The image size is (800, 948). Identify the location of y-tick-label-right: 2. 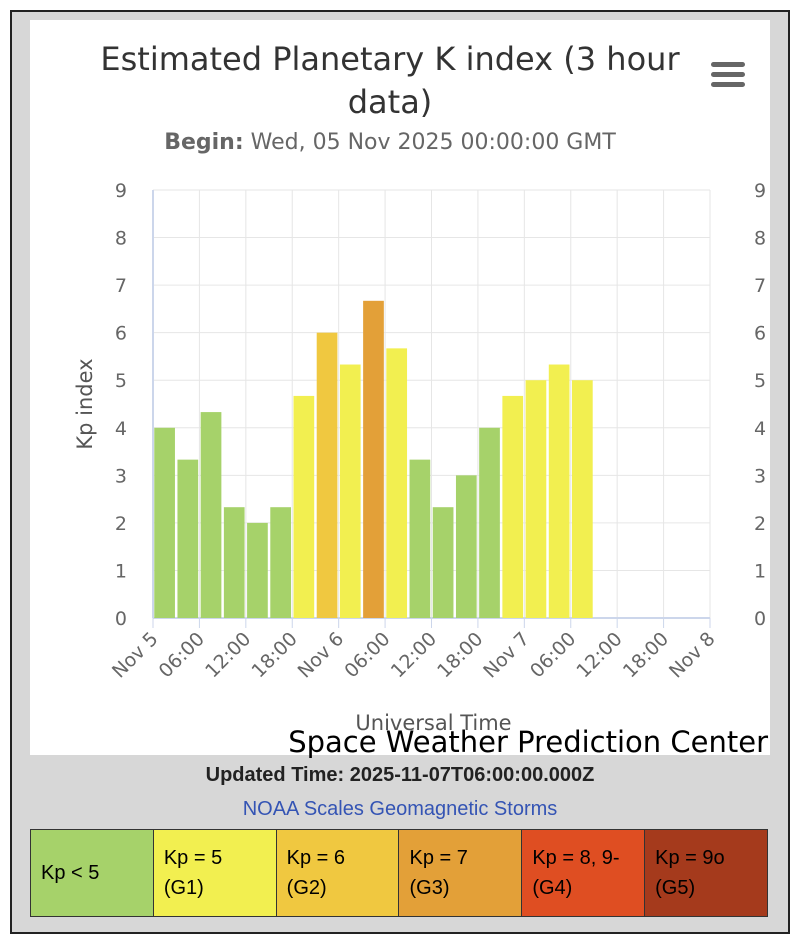
(760, 524).